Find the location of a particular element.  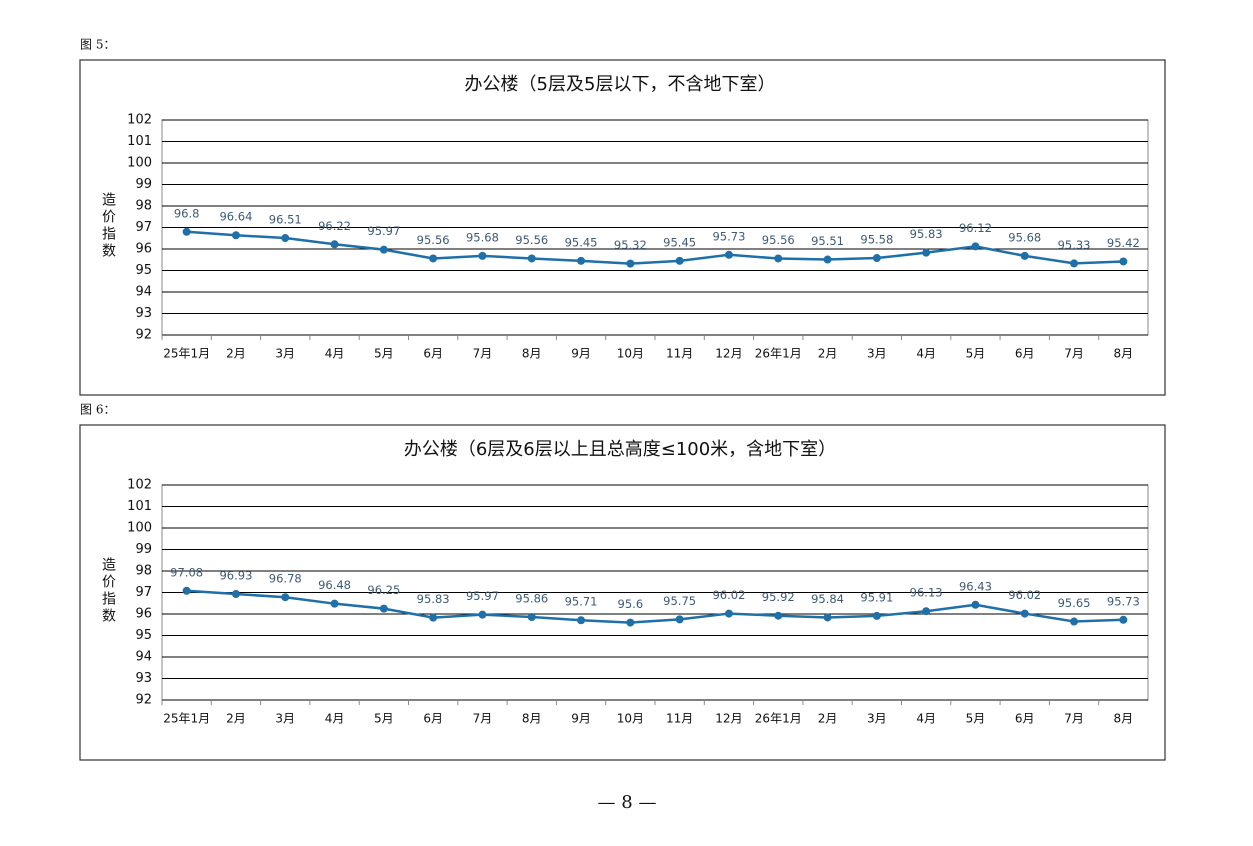

data-label: 96.43 is located at coordinates (975, 586).